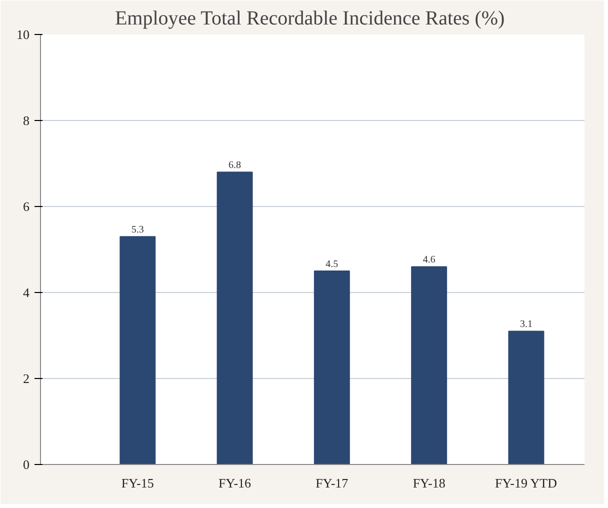 The width and height of the screenshot is (608, 508). I want to click on y-tick-label: 8, so click(26, 120).